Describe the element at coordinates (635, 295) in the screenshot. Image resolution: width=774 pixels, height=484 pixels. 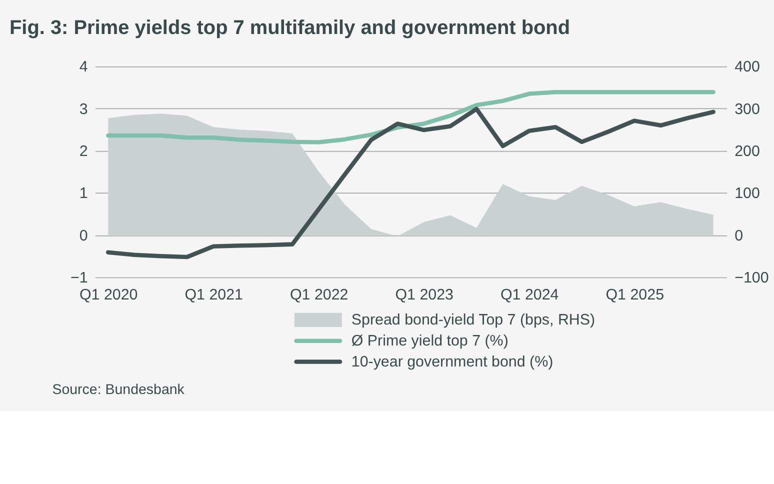
I see `x-tick-label: Q1 2025` at that location.